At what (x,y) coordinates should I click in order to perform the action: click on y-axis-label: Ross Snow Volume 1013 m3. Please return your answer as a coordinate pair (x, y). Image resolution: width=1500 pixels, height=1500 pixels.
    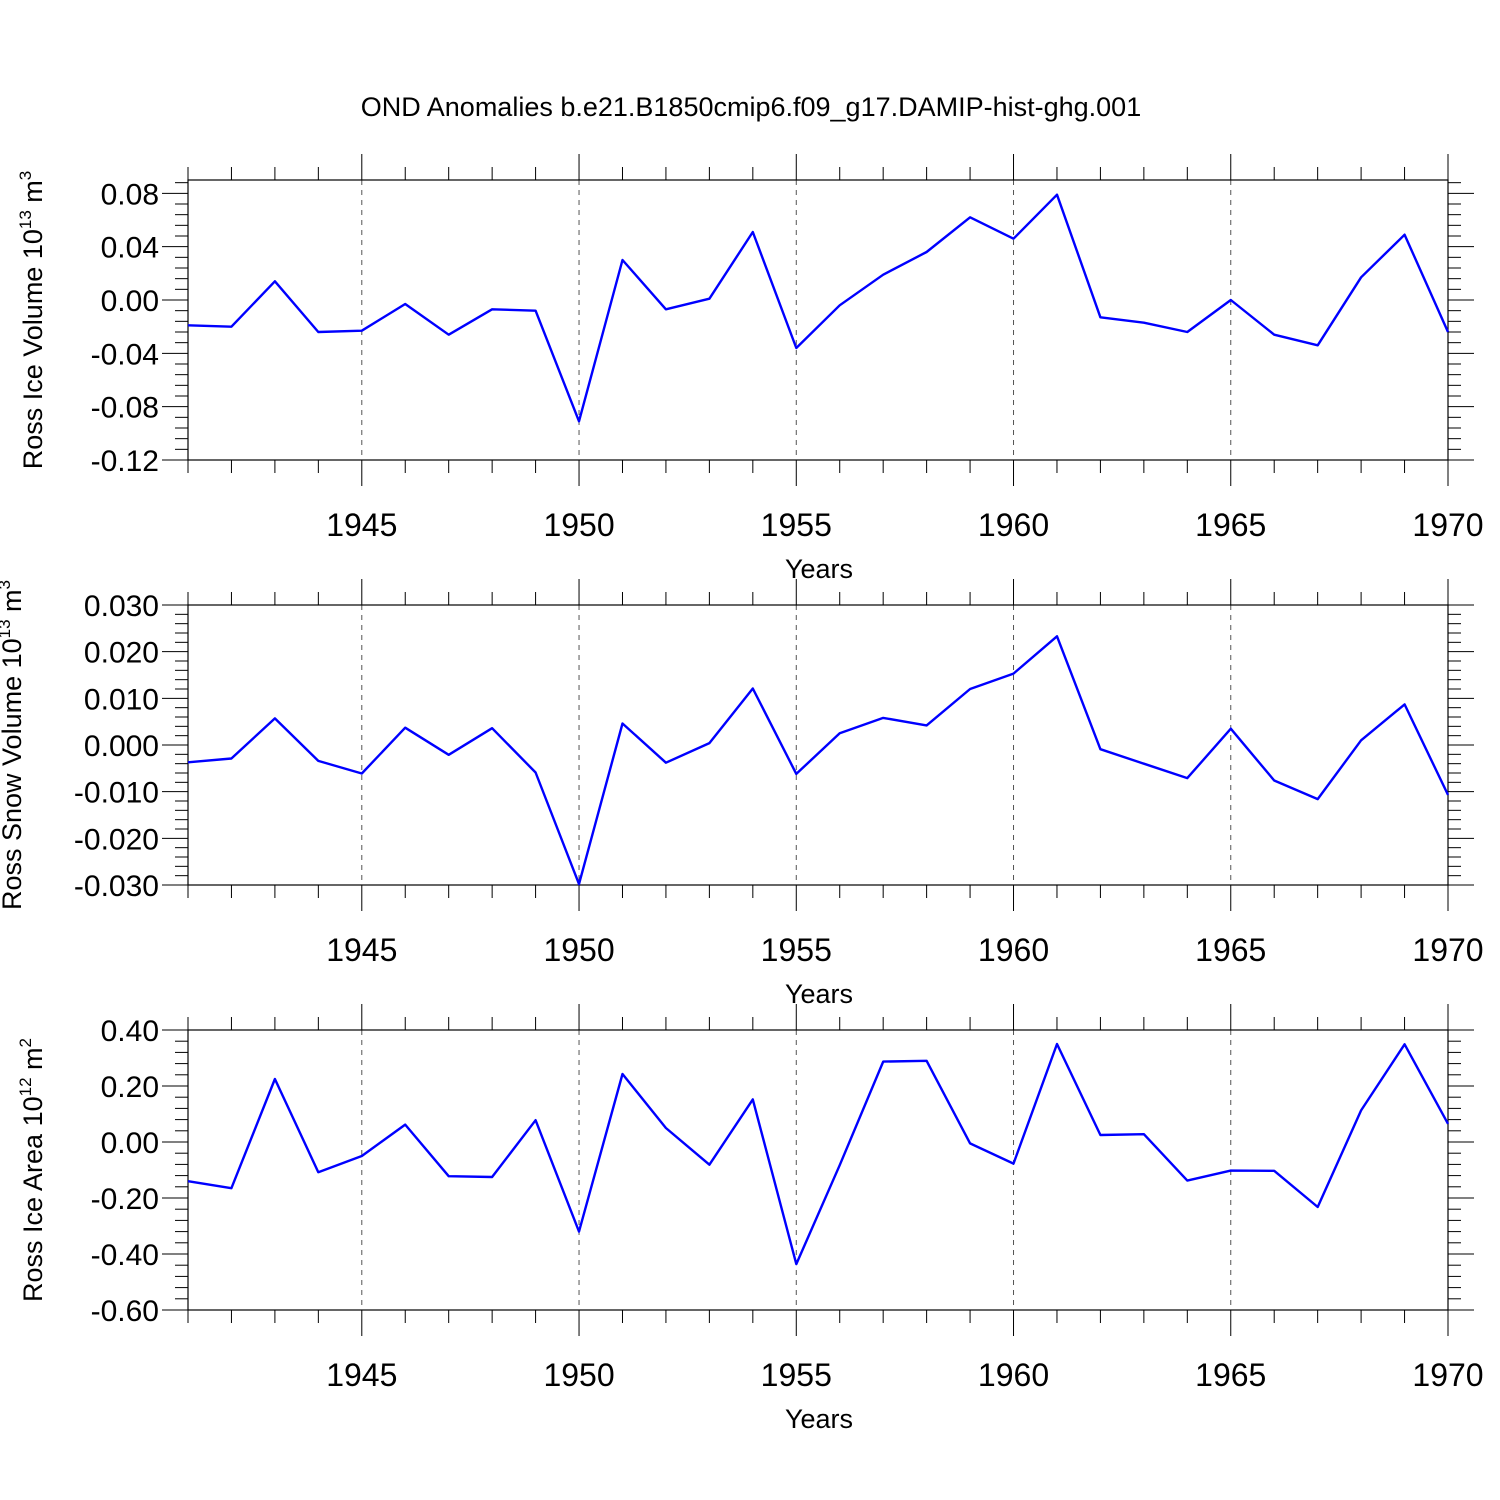
    Looking at the image, I should click on (13, 745).